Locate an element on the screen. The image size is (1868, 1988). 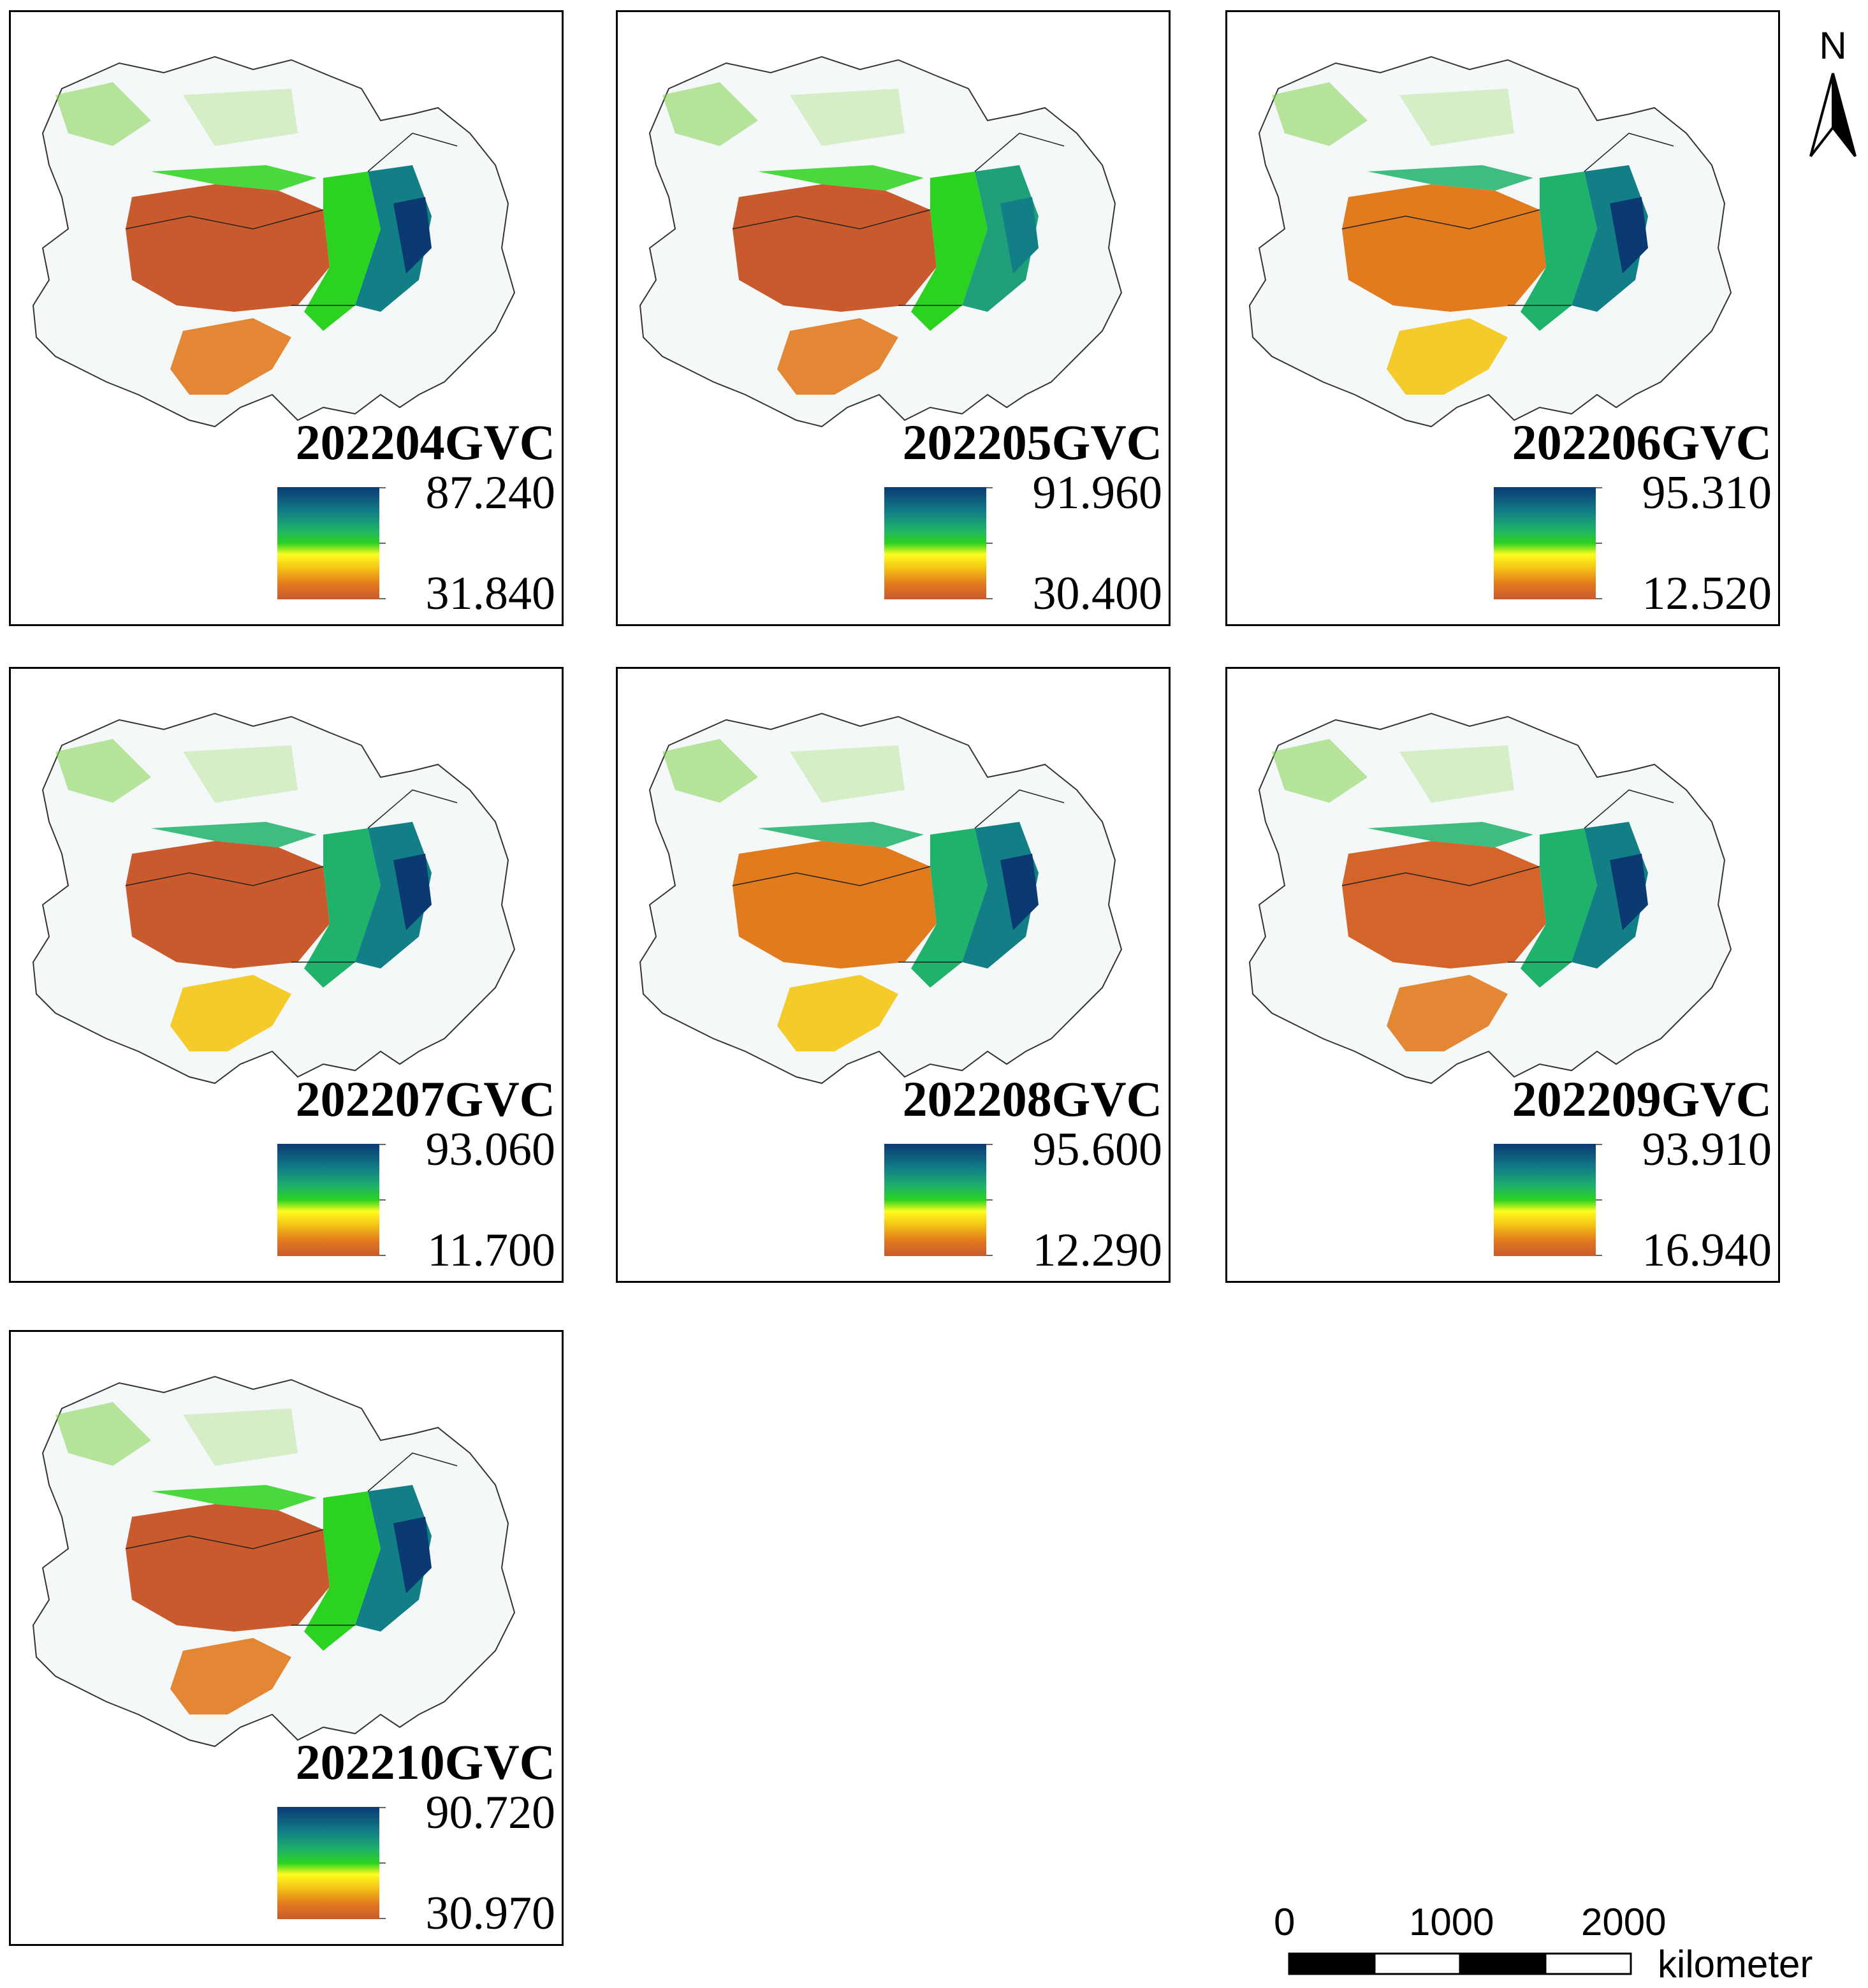
map-panel-5: 202208GVC 95.600 12.290 is located at coordinates (894, 975).